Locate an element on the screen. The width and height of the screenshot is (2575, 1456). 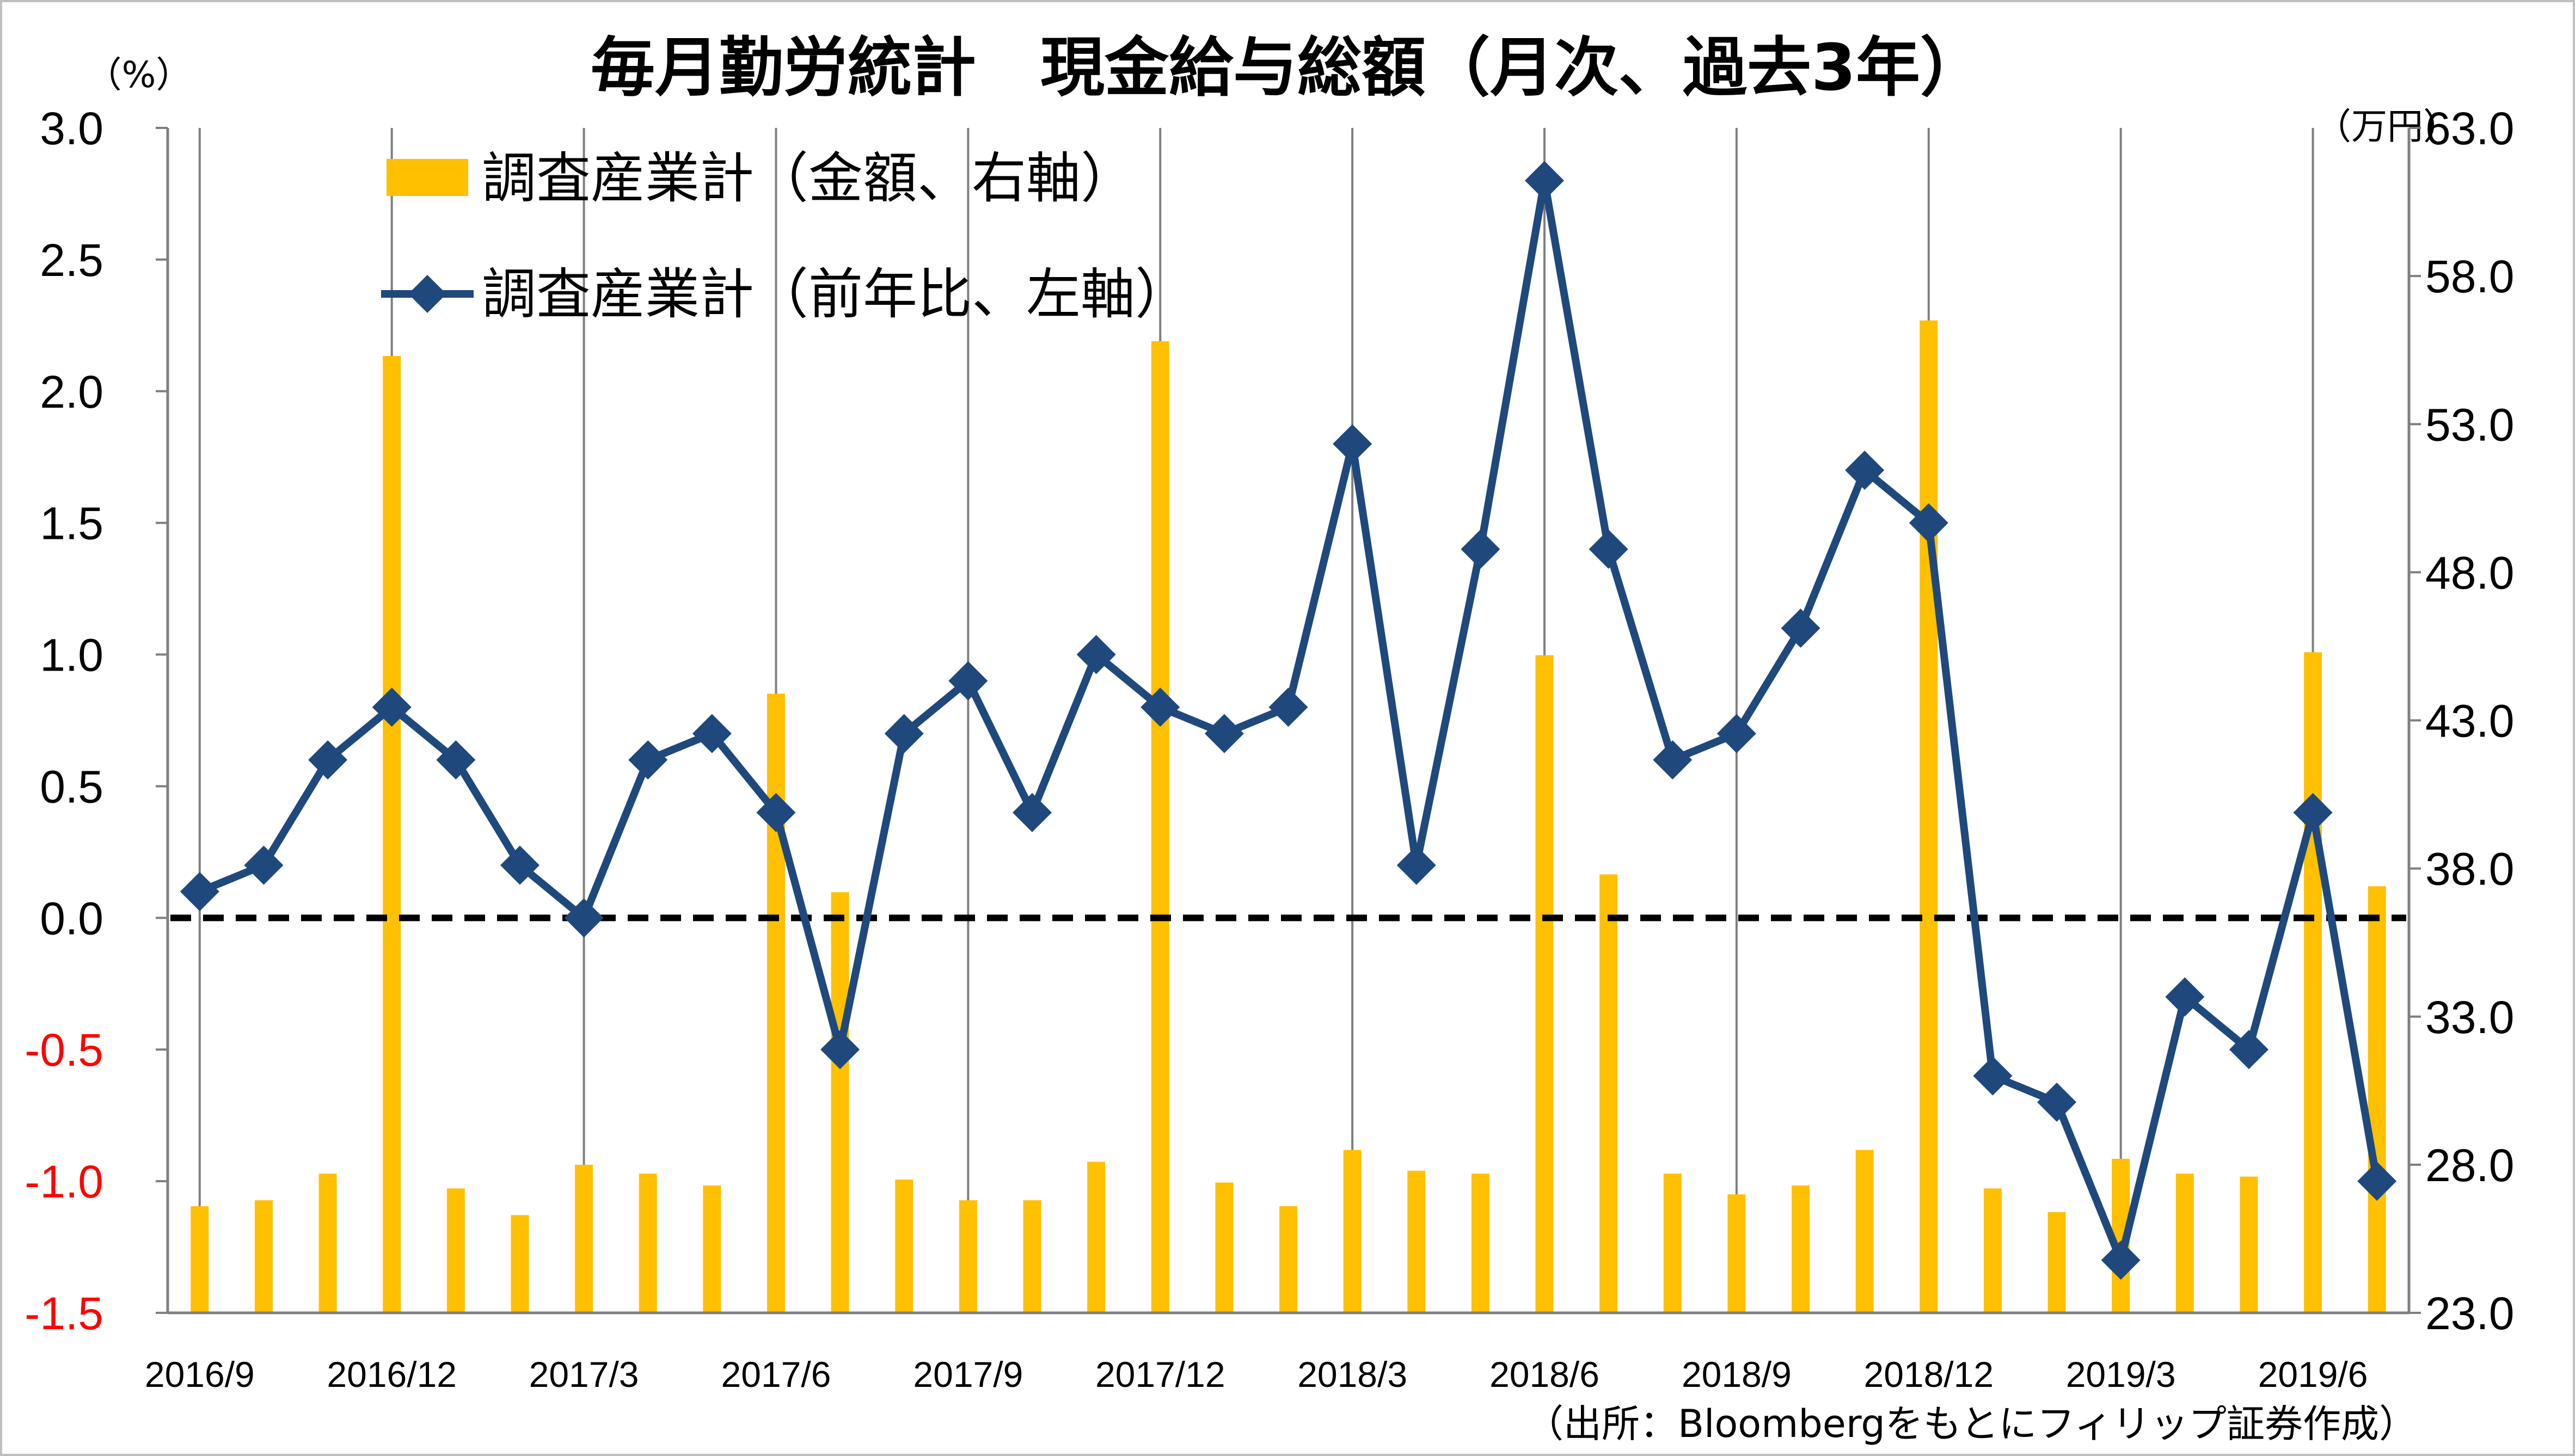
bar-2018/10 is located at coordinates (1801, 1249).